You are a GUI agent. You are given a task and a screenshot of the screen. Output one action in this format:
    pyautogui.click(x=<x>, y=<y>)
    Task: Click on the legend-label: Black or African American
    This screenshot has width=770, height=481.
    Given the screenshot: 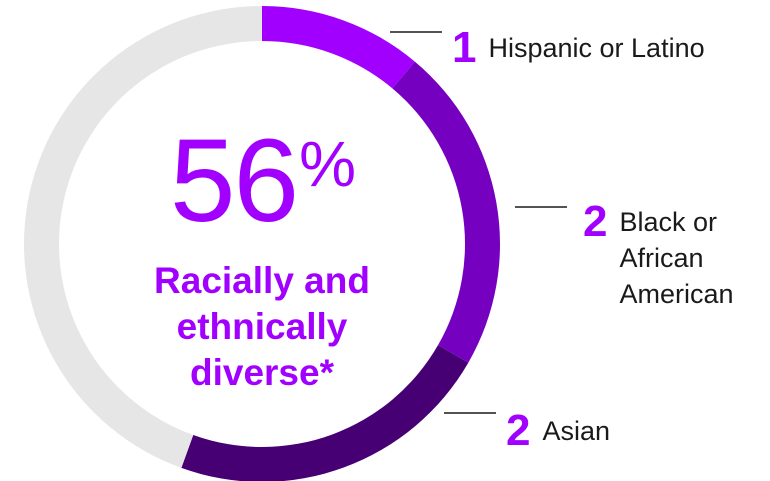 What is the action you would take?
    pyautogui.click(x=676, y=256)
    